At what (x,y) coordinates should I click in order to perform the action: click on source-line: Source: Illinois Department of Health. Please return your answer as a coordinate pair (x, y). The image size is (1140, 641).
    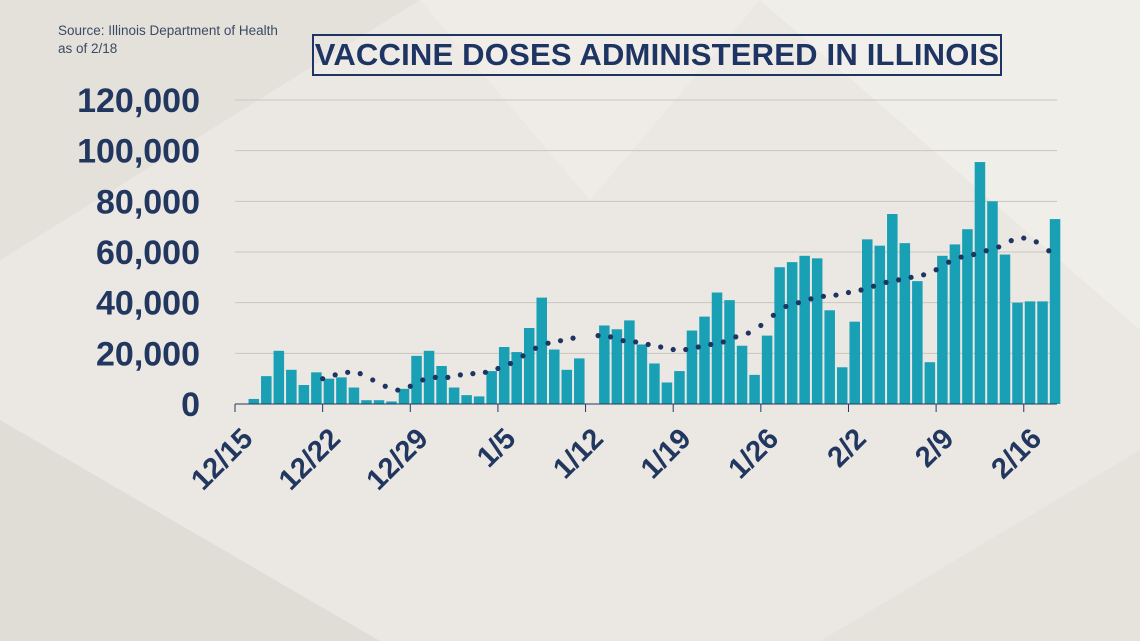
    Looking at the image, I should click on (168, 30).